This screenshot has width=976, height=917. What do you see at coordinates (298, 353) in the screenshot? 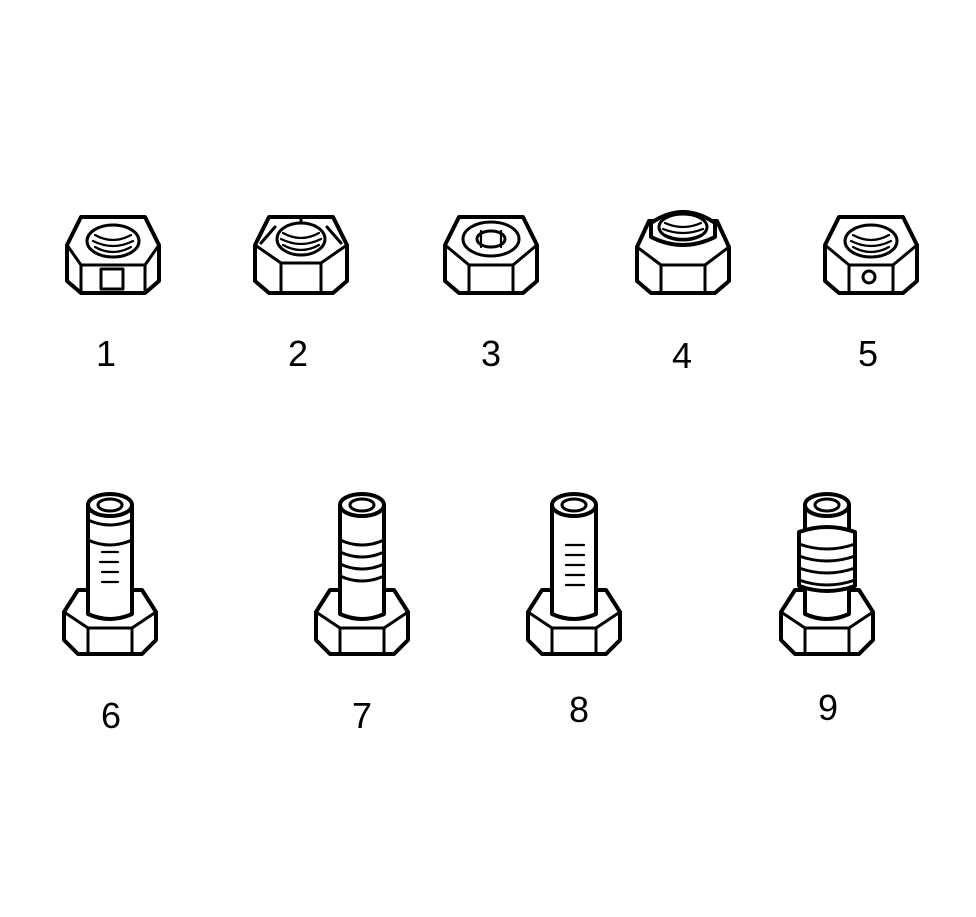
I see `nut-2-label: 2` at bounding box center [298, 353].